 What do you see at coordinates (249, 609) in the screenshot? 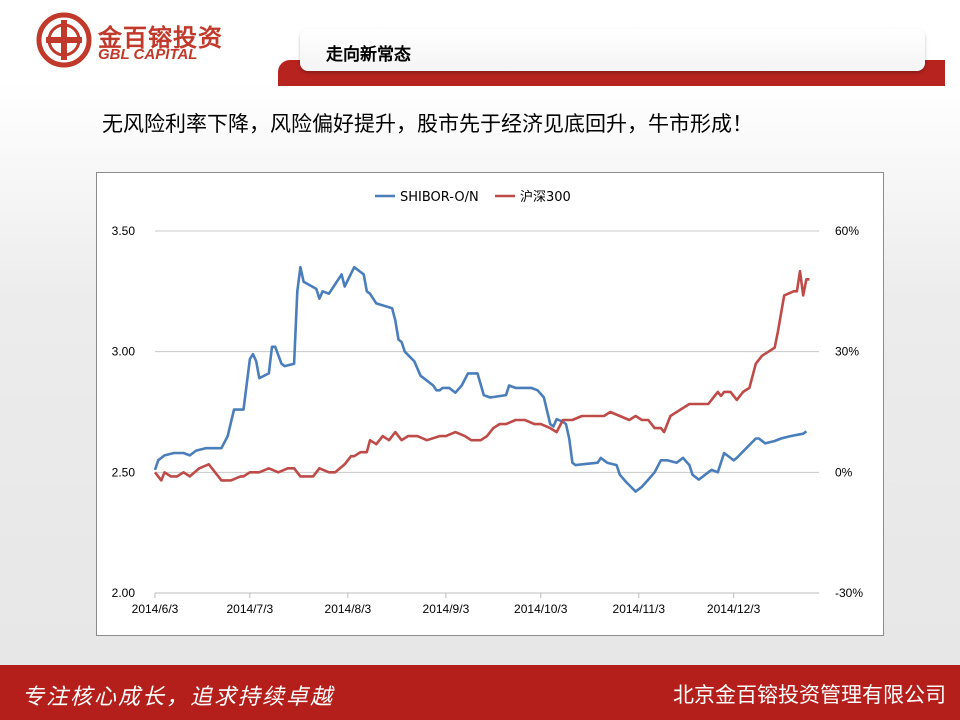
I see `x-tick-label: 2014/7/3` at bounding box center [249, 609].